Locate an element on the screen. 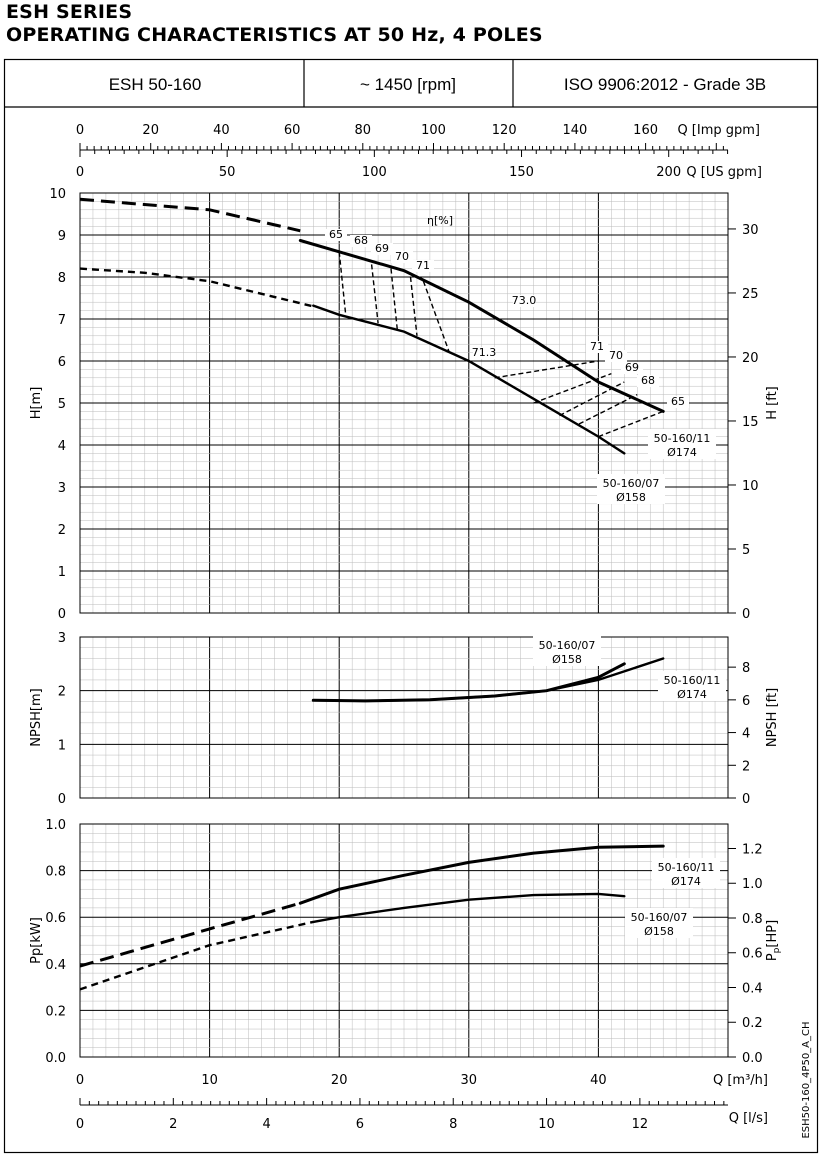 This screenshot has width=822, height=1158. aux-tick-label: 2 is located at coordinates (173, 1124).